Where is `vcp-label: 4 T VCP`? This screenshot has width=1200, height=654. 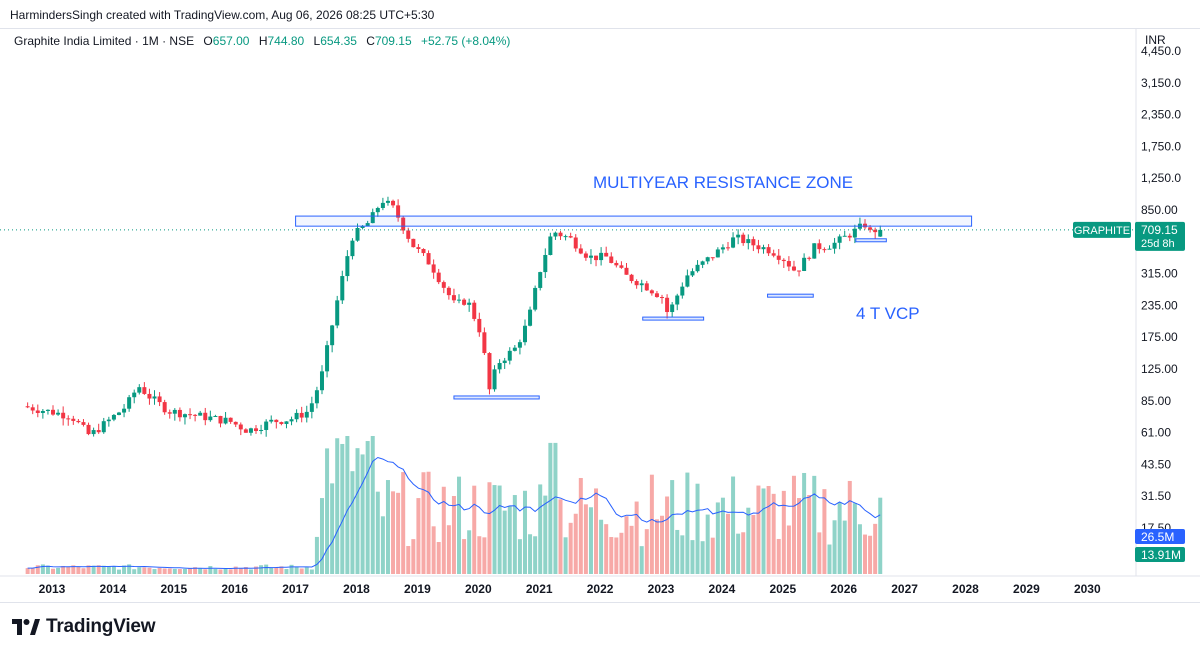 vcp-label: 4 T VCP is located at coordinates (888, 313).